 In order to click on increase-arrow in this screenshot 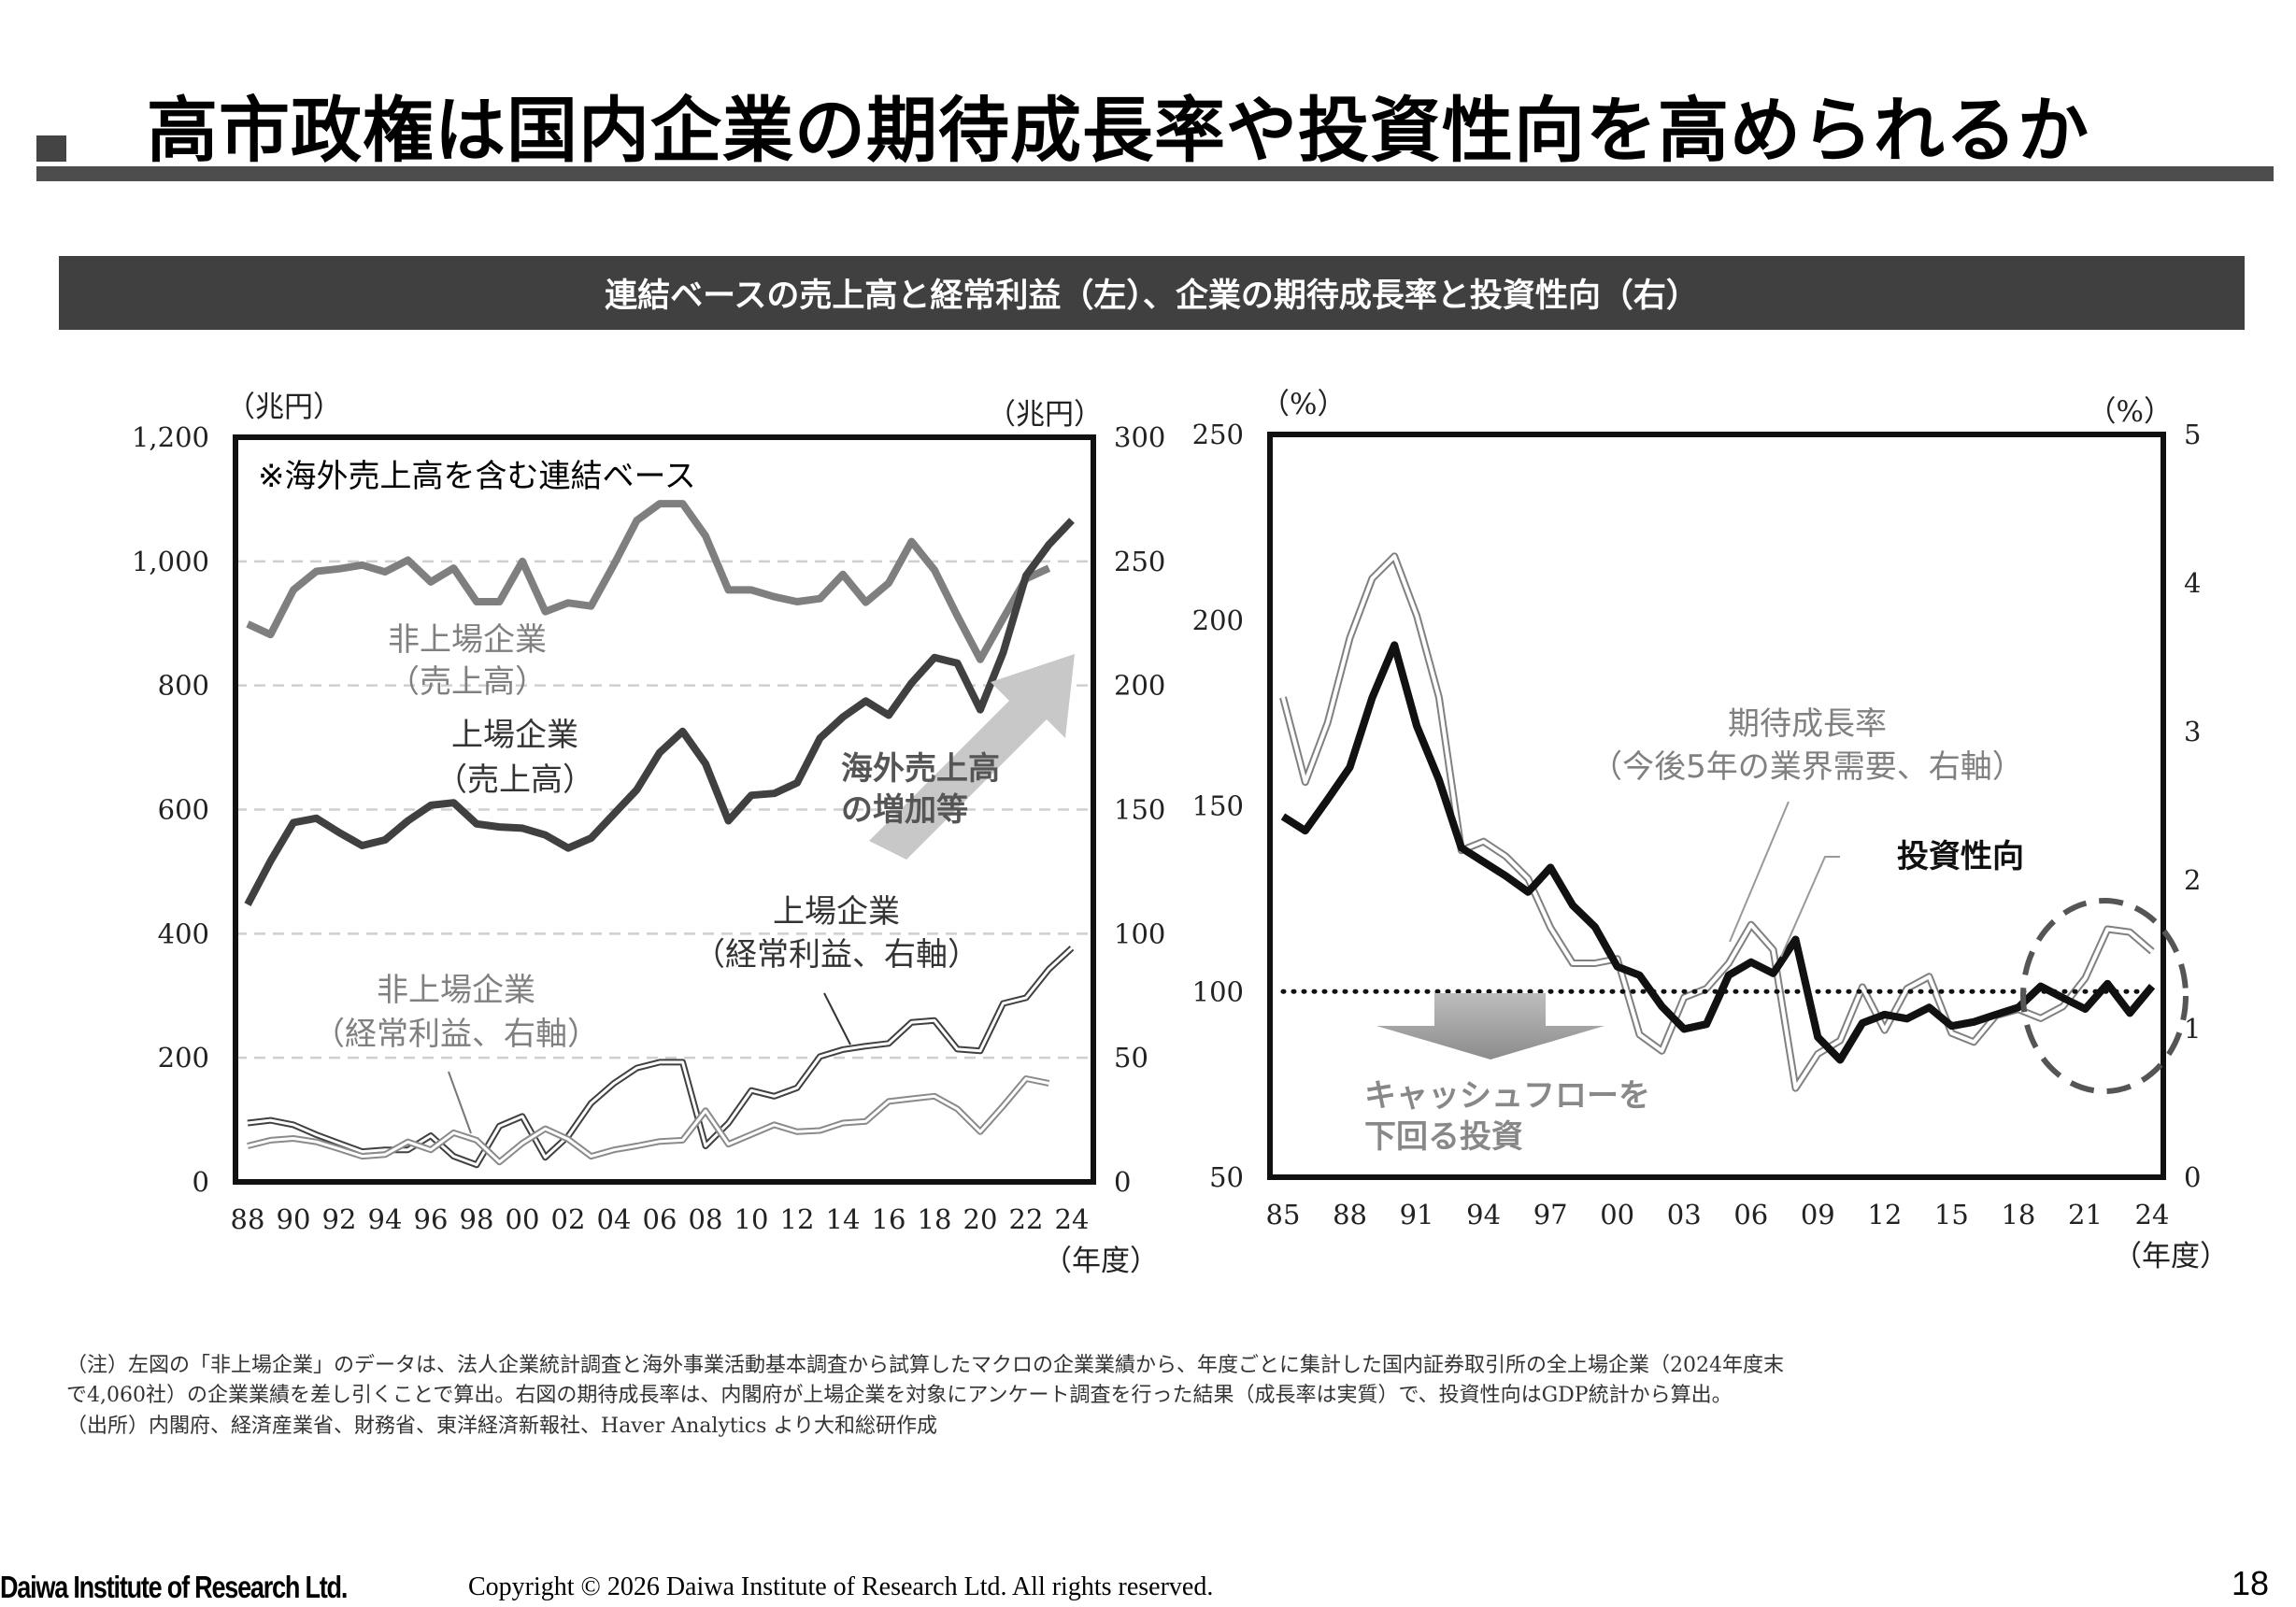, I will do `click(972, 757)`.